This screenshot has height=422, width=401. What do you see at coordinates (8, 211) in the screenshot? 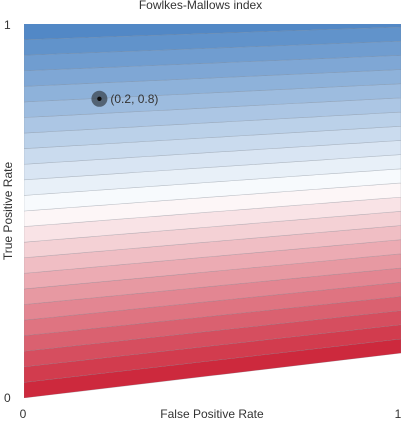
I see `y-axis-label: True Positive Rate` at bounding box center [8, 211].